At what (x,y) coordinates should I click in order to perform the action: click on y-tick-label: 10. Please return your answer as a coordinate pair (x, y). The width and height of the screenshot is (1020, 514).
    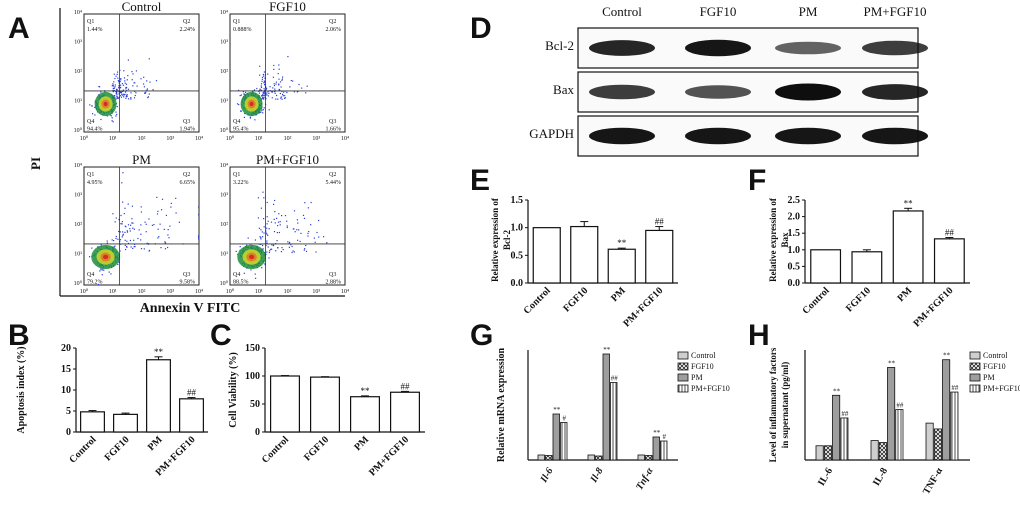
    Looking at the image, I should click on (66, 390).